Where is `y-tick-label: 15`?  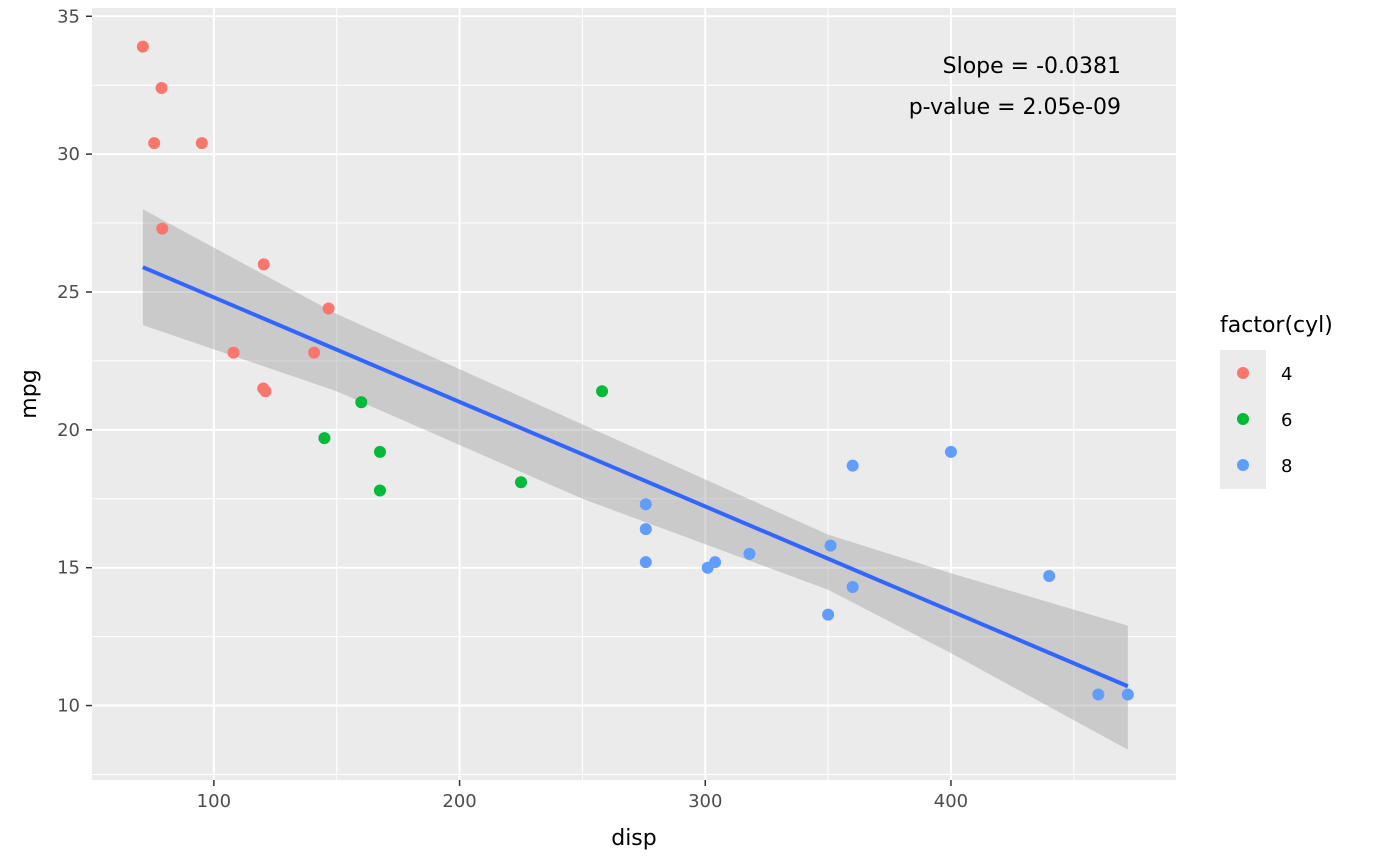
y-tick-label: 15 is located at coordinates (68, 568).